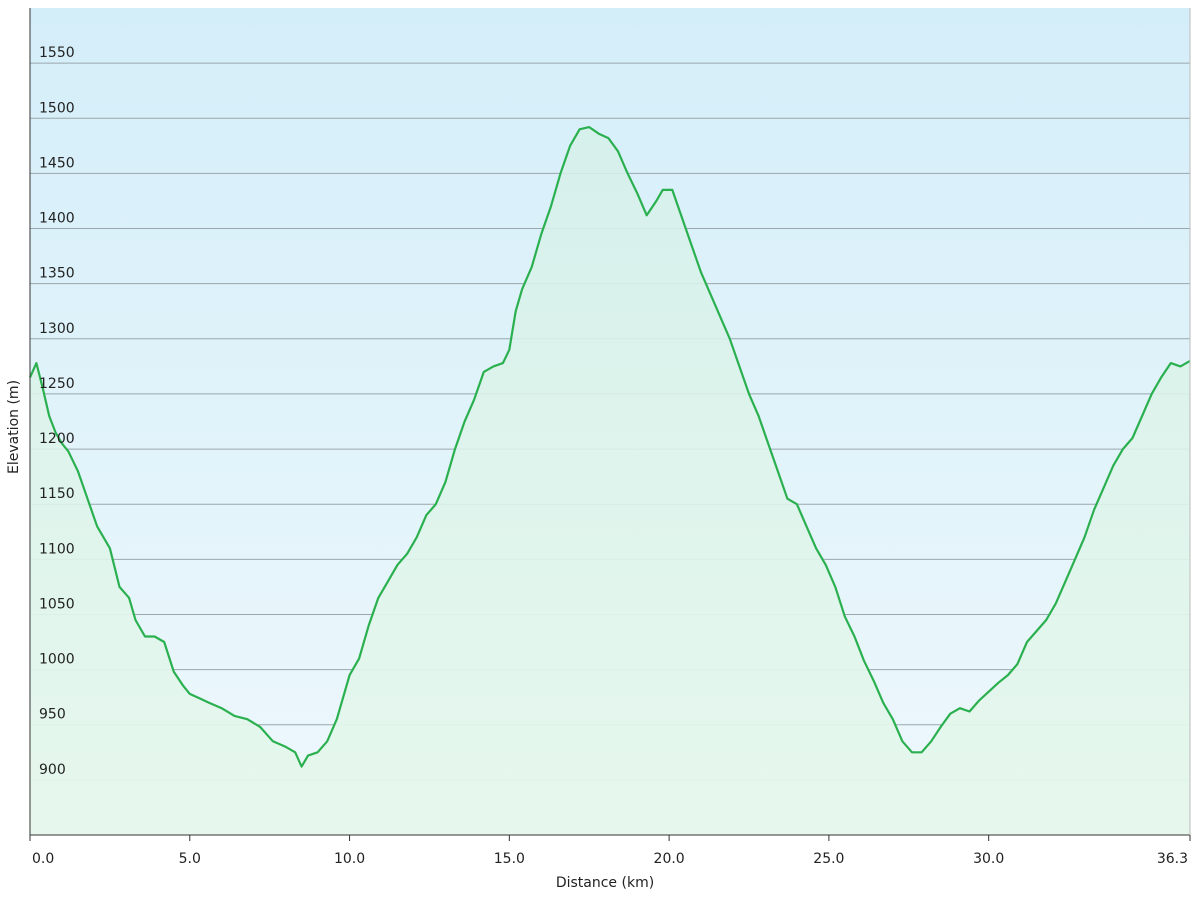 The image size is (1200, 900). What do you see at coordinates (57, 274) in the screenshot?
I see `y-tick-label: 1350` at bounding box center [57, 274].